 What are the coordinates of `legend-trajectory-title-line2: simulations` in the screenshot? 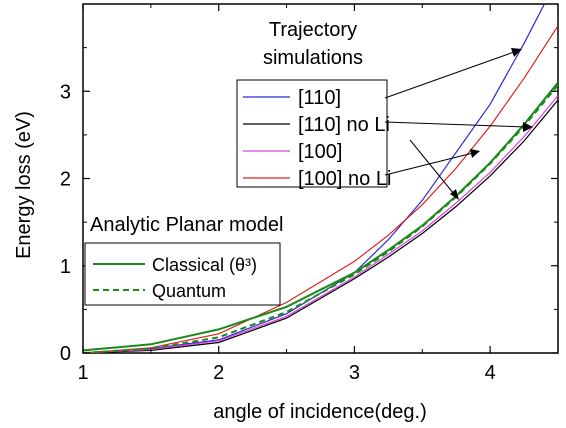 It's located at (313, 58).